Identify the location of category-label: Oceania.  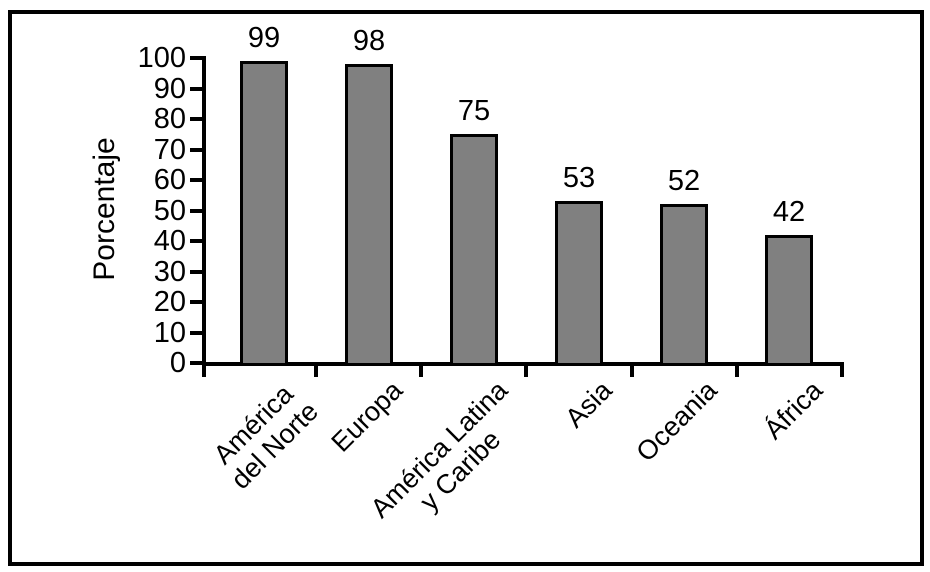
(677, 421).